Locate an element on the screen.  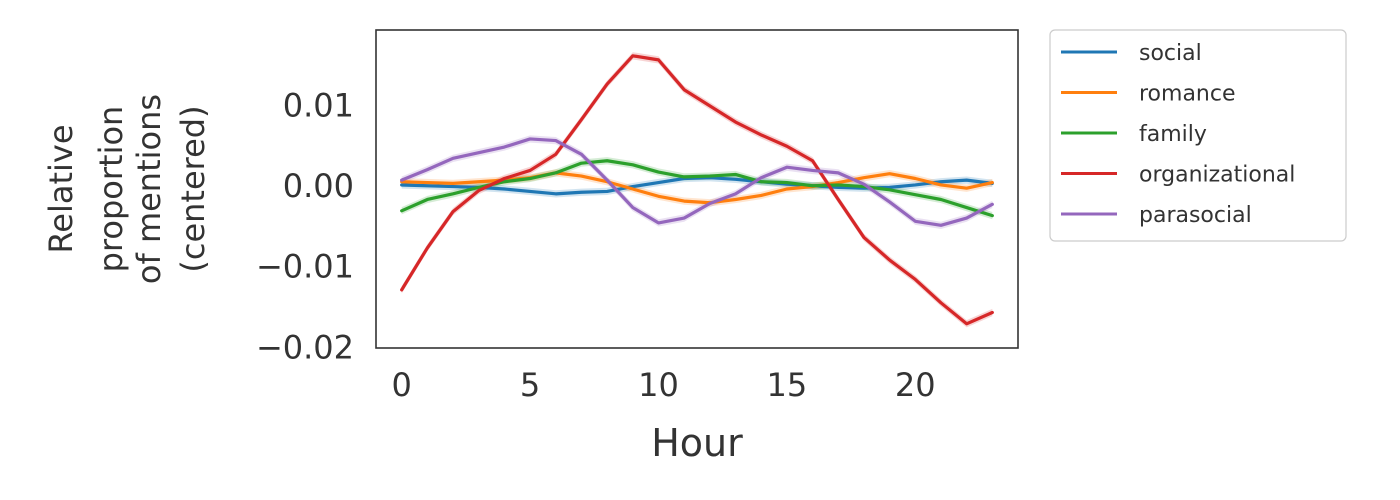
legend-label-social: social is located at coordinates (1170, 53).